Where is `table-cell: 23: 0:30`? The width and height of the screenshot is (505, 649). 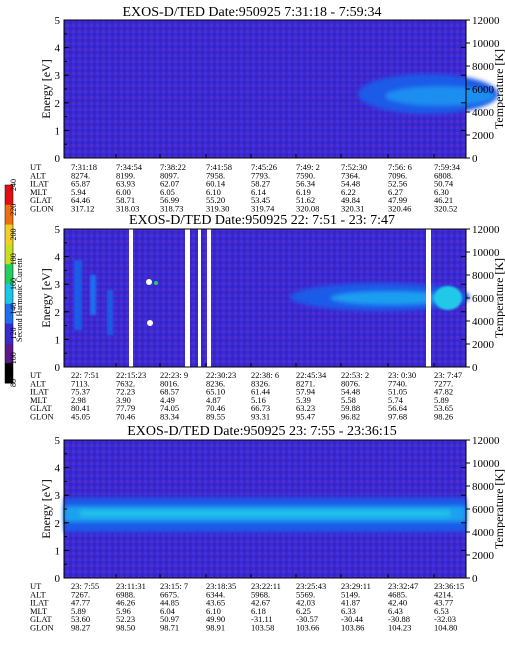 table-cell: 23: 0:30 is located at coordinates (402, 375).